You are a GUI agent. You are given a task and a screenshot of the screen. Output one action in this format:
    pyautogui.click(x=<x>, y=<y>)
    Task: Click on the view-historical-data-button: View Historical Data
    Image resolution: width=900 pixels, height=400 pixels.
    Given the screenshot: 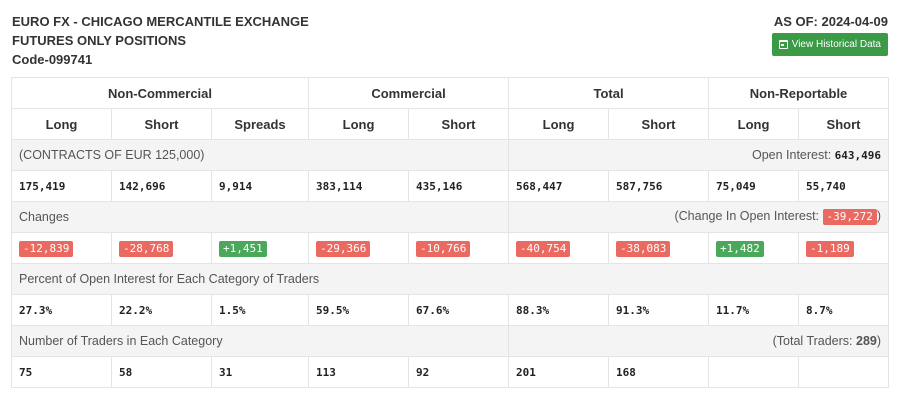 What is the action you would take?
    pyautogui.click(x=829, y=44)
    